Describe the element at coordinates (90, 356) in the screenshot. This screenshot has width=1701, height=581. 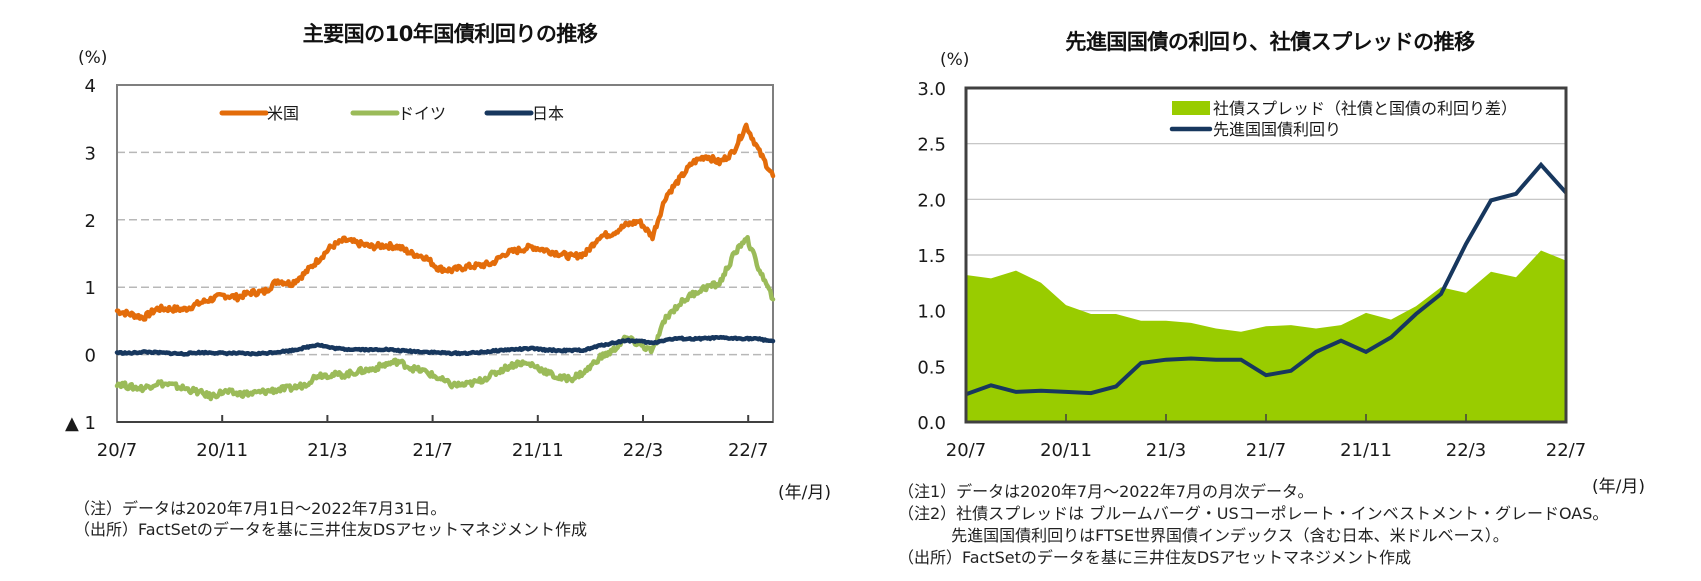
I see `chart1-y-tick-label: 0` at that location.